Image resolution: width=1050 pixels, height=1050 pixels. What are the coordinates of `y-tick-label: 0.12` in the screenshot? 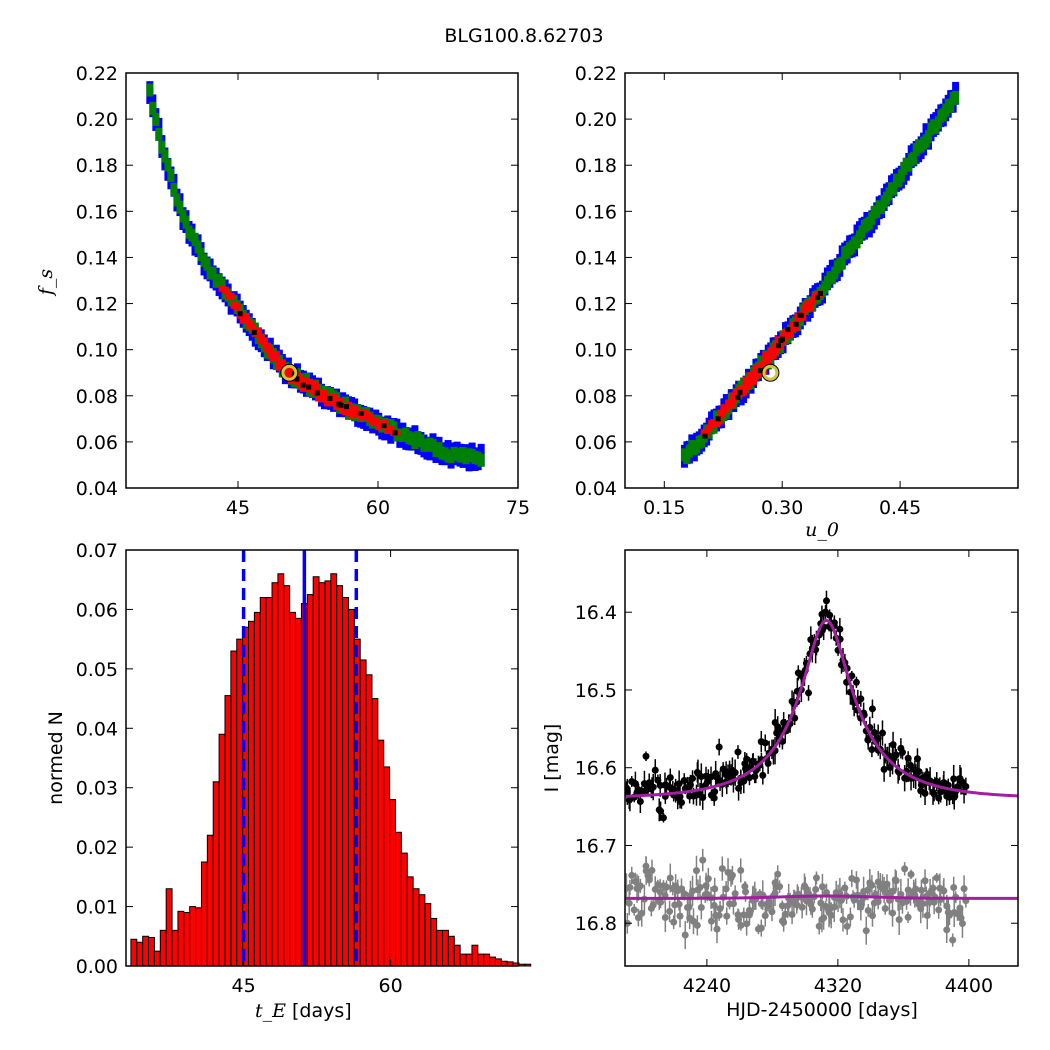 It's located at (97, 305).